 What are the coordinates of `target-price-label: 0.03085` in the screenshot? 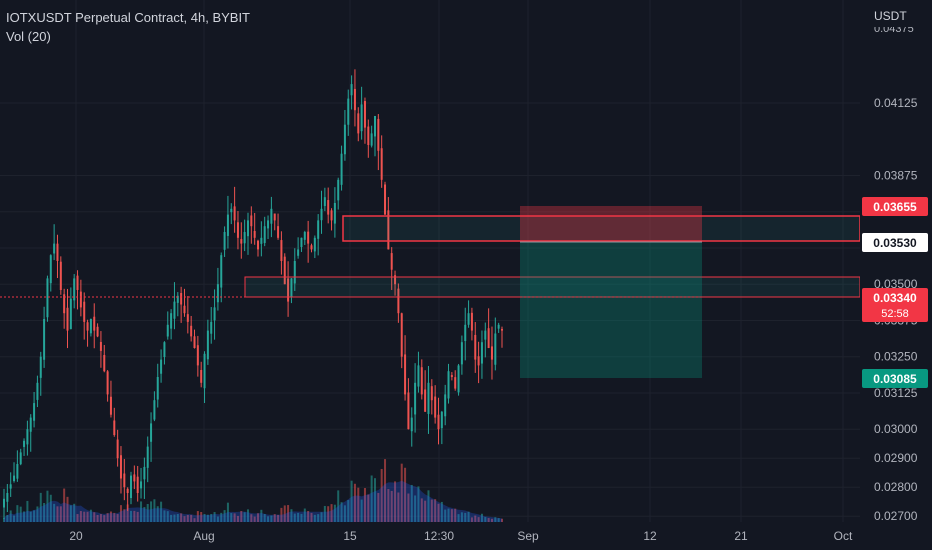 It's located at (895, 379).